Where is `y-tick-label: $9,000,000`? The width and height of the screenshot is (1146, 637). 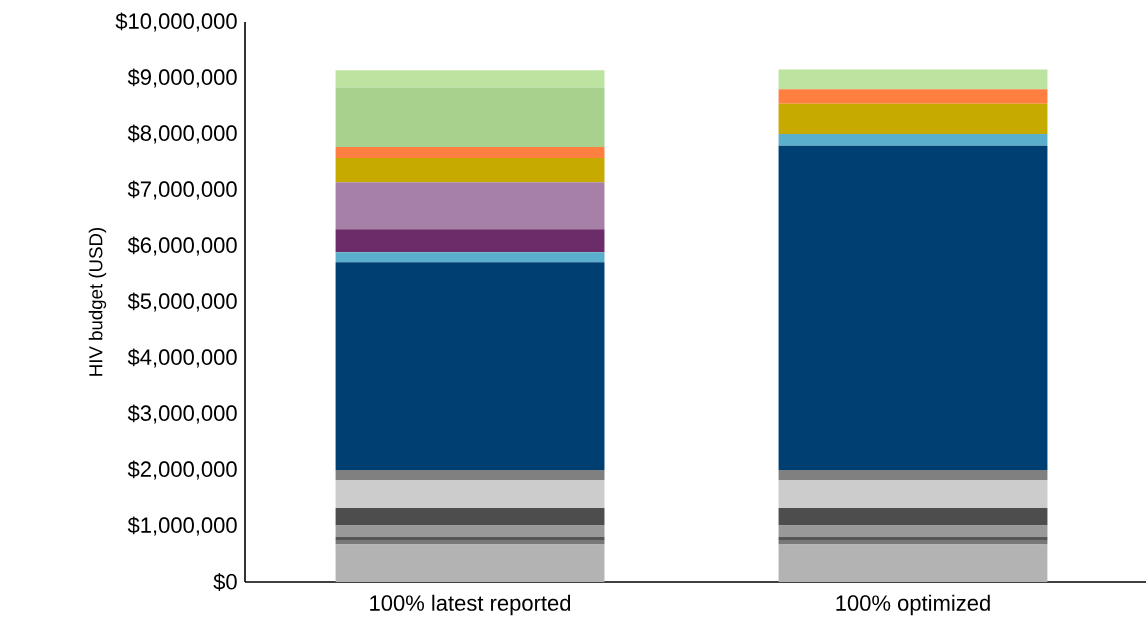 y-tick-label: $9,000,000 is located at coordinates (182, 78).